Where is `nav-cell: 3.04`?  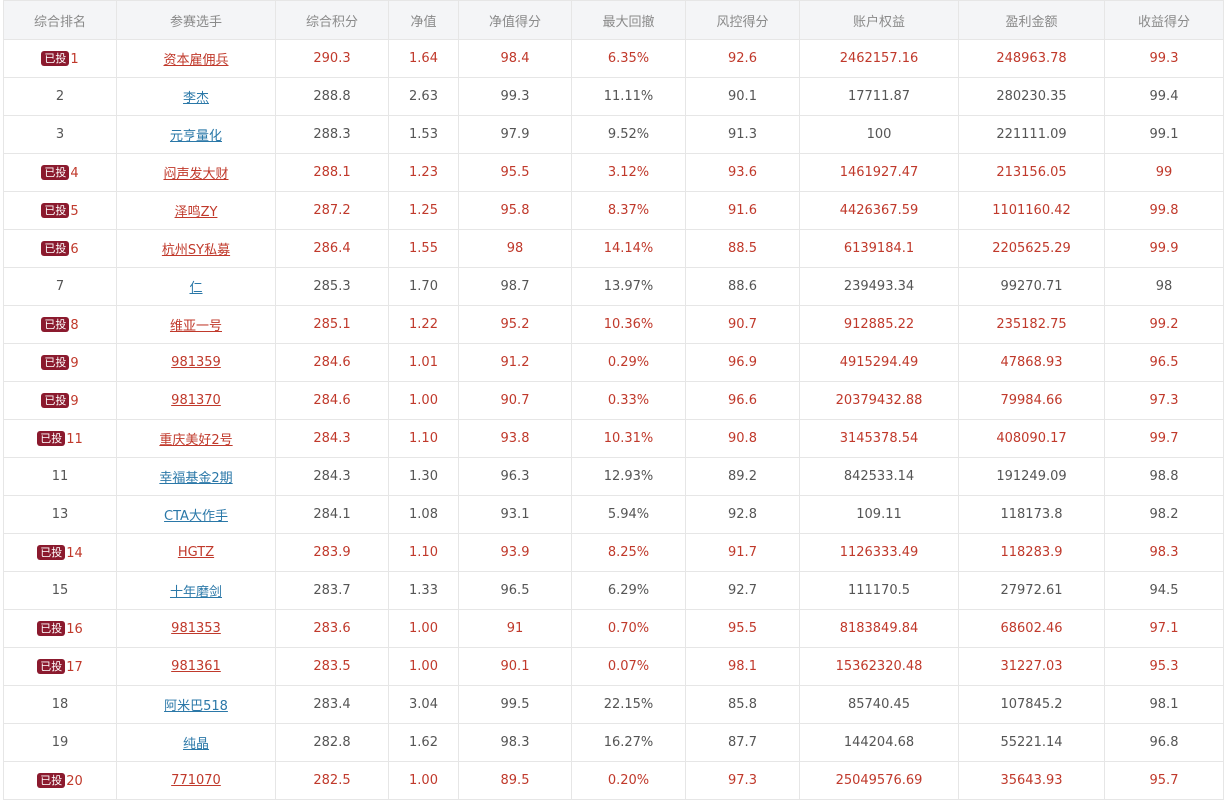 nav-cell: 3.04 is located at coordinates (423, 704).